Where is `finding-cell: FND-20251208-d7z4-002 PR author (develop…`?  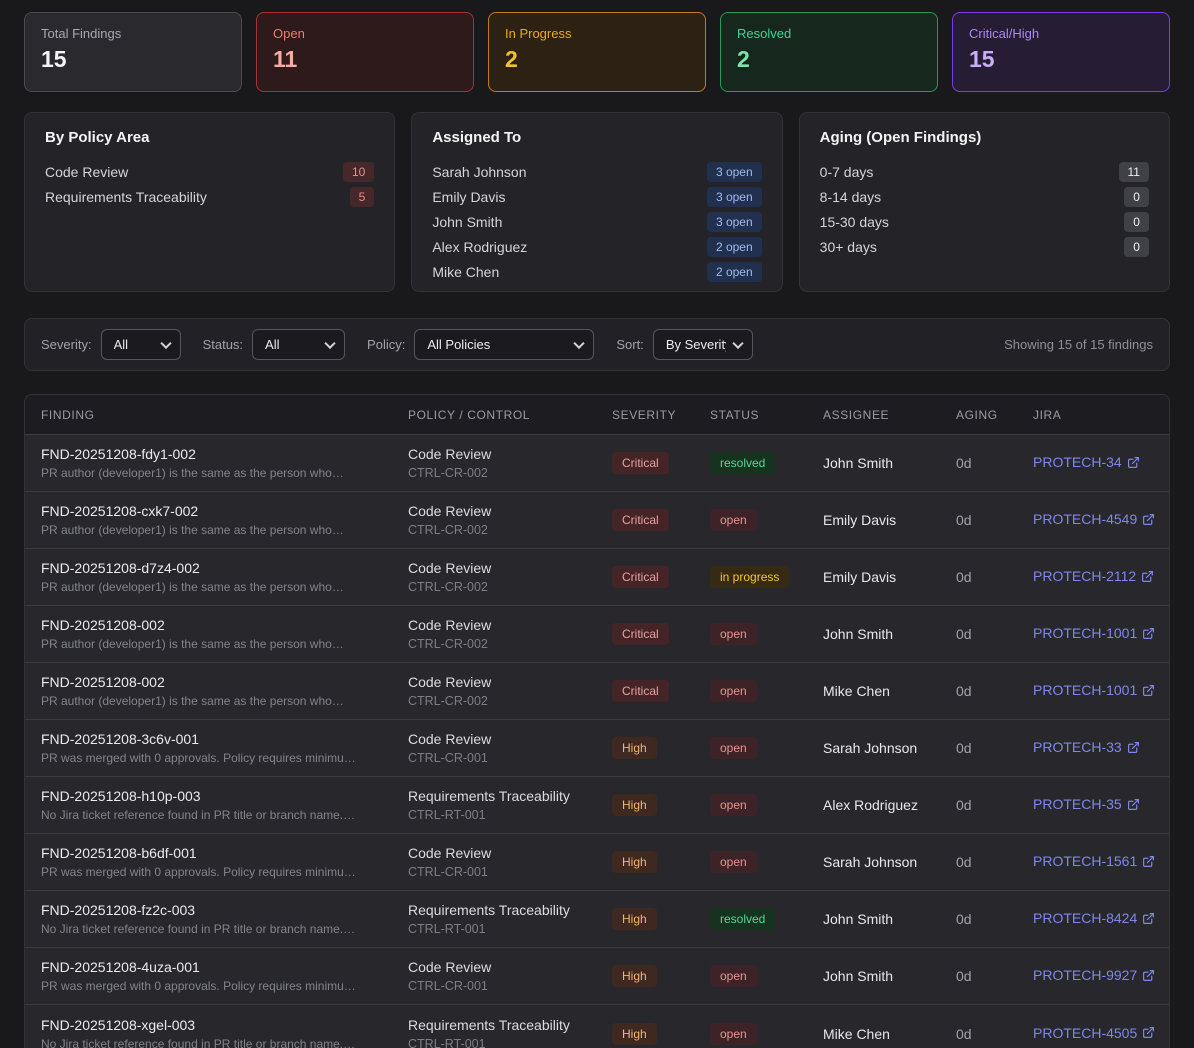
finding-cell: FND-20251208-d7z4-002 PR author (develop… is located at coordinates (224, 577).